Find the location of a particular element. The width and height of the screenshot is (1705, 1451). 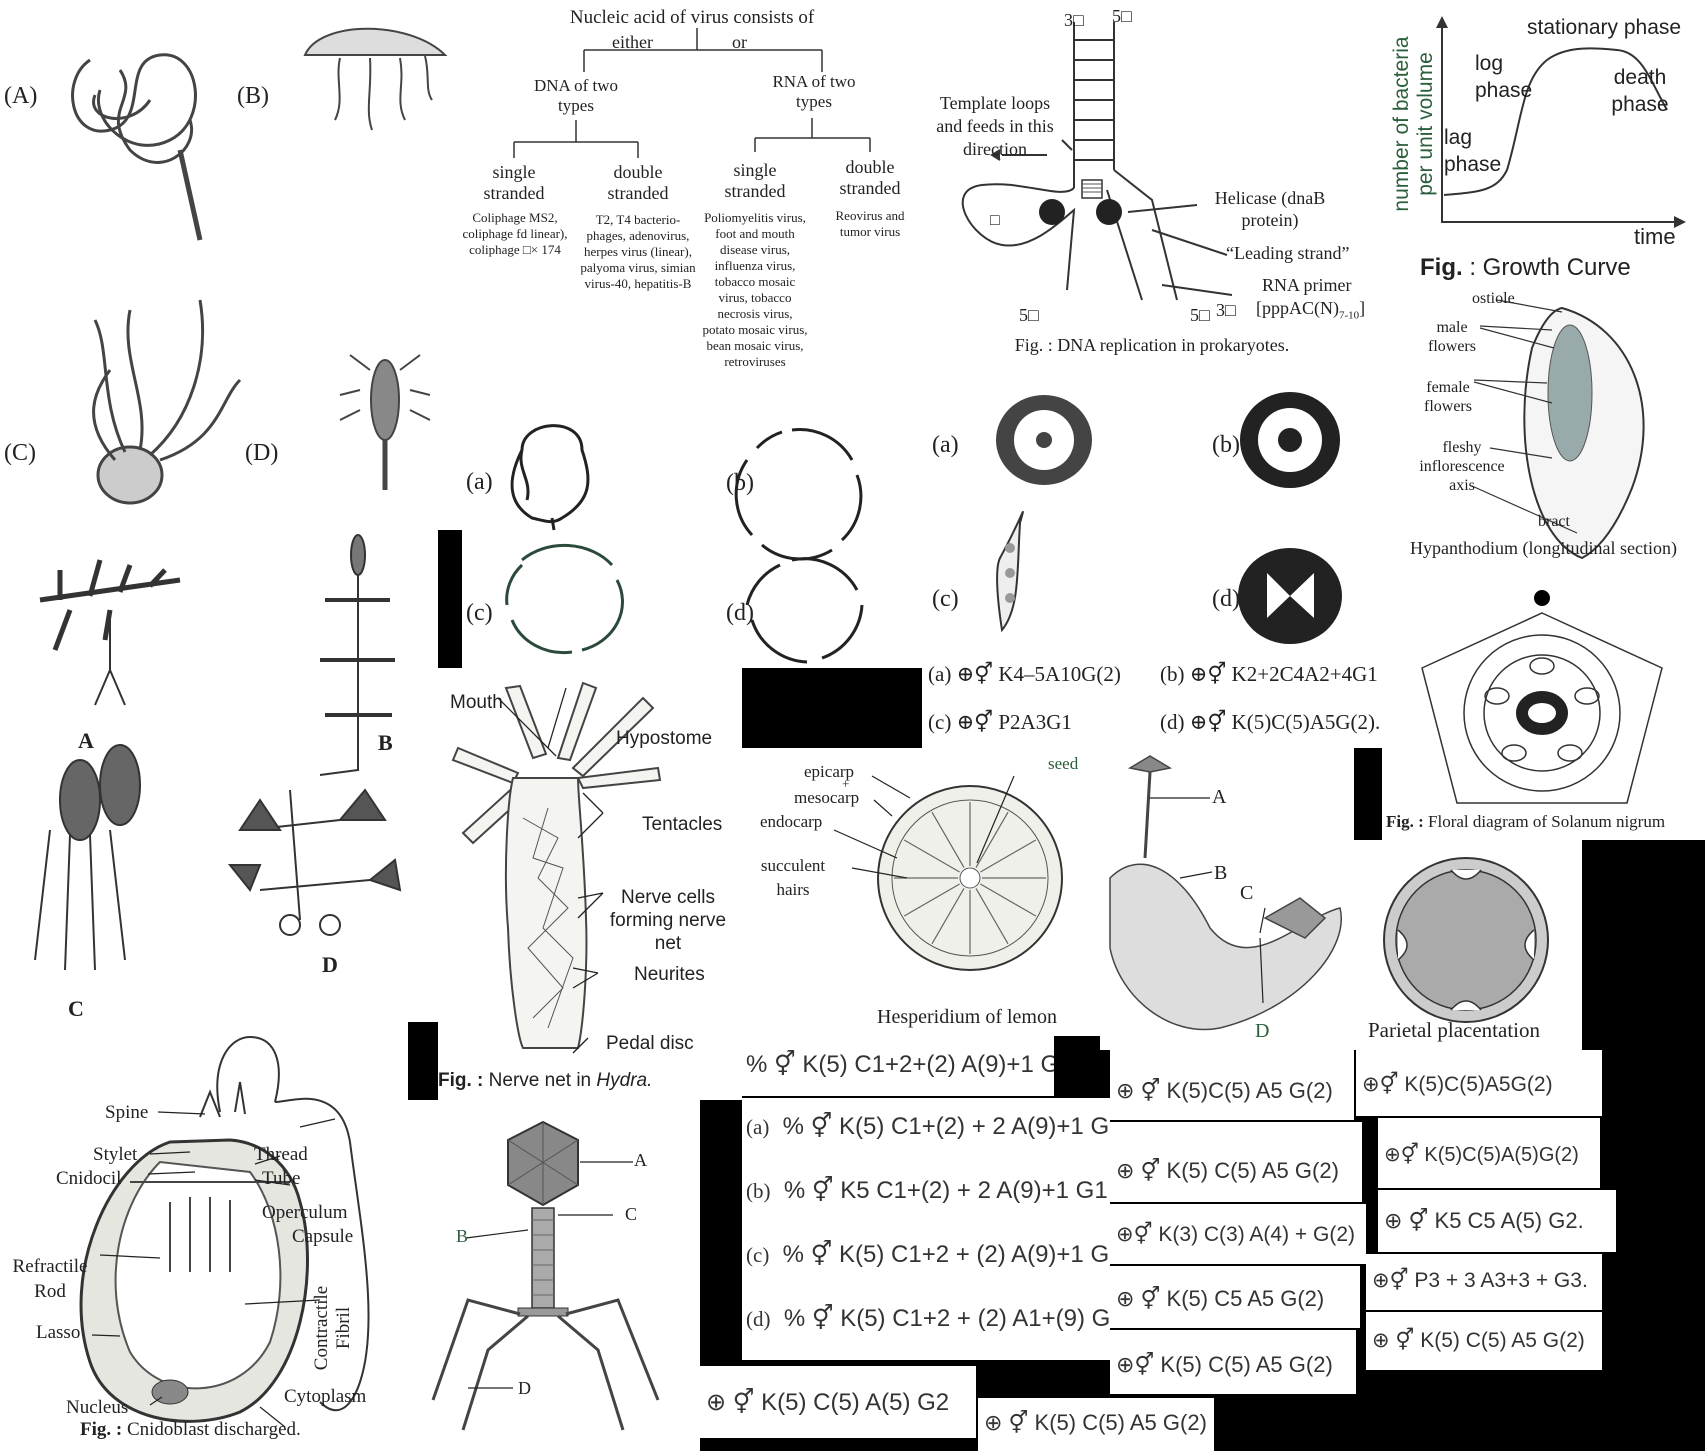

plants-drawing is located at coordinates (218, 752).